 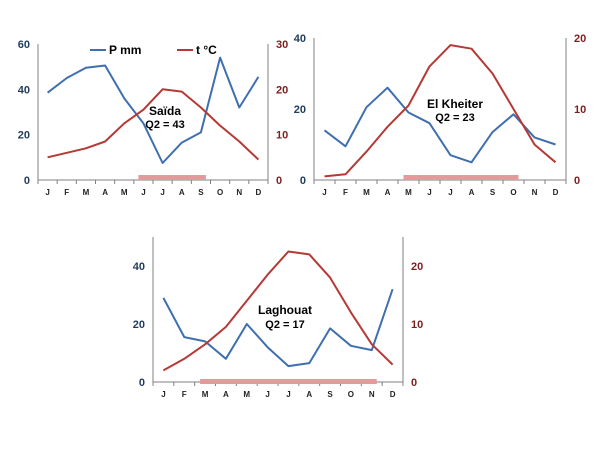 I want to click on site-q2: Q2 = 17, so click(x=284, y=325).